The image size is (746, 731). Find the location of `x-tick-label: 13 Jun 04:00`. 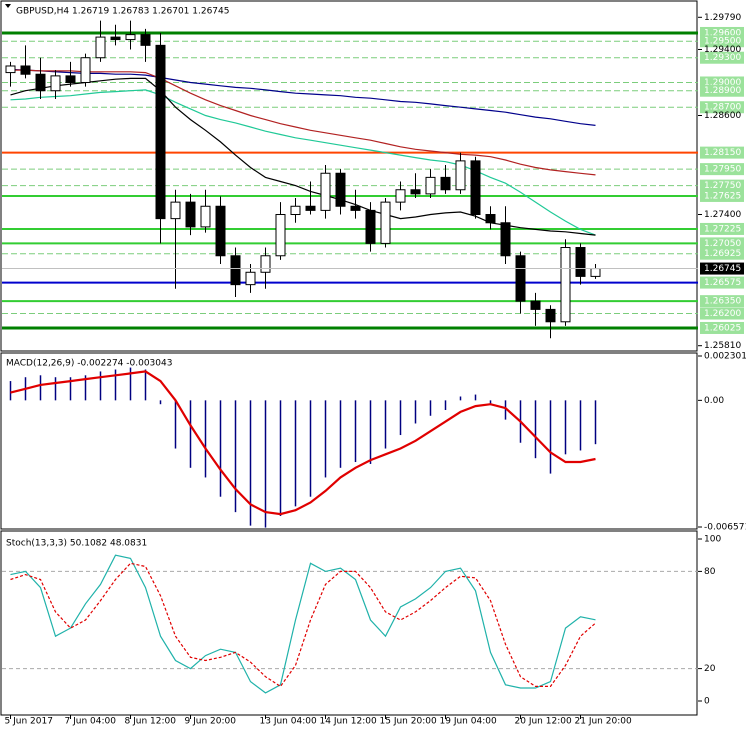

x-tick-label: 13 Jun 04:00 is located at coordinates (288, 722).